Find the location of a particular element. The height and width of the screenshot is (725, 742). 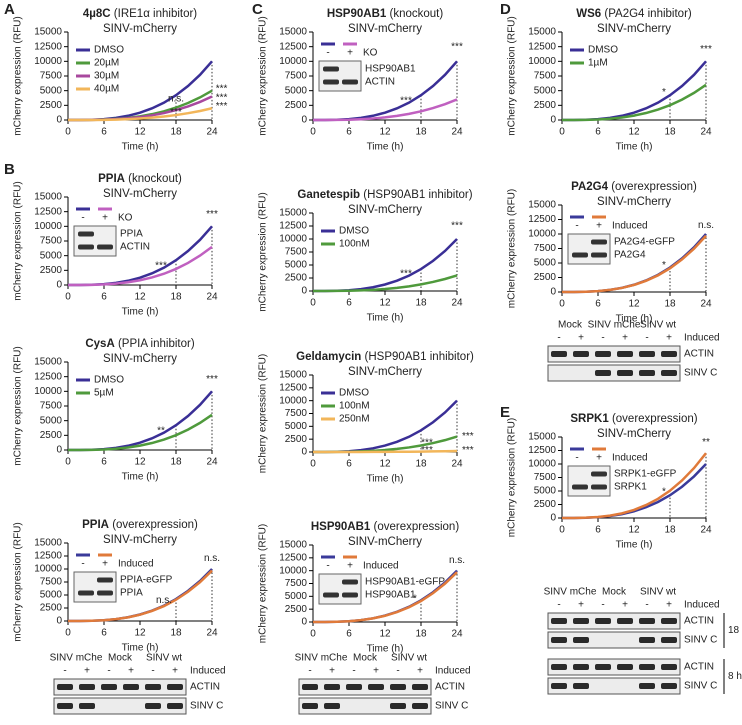

blot-band-label: ACTIN is located at coordinates (699, 621).